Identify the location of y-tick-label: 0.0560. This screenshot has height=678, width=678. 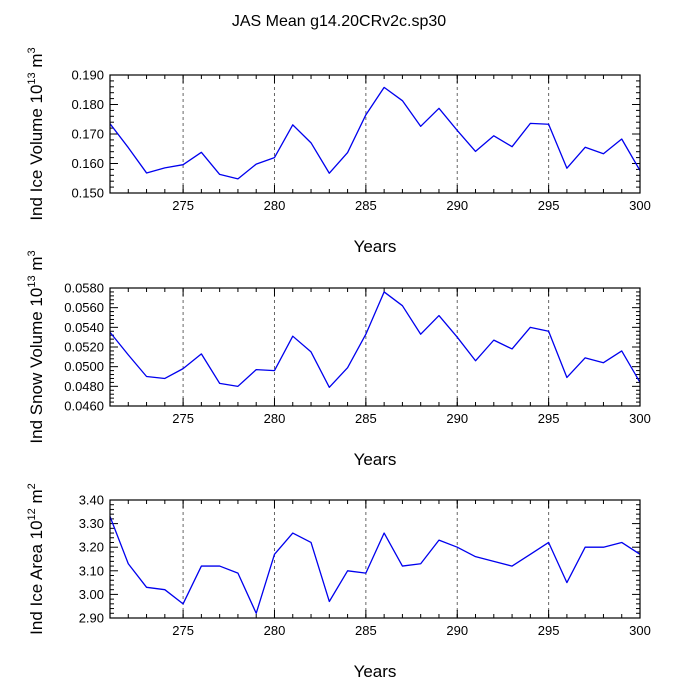
(84, 307).